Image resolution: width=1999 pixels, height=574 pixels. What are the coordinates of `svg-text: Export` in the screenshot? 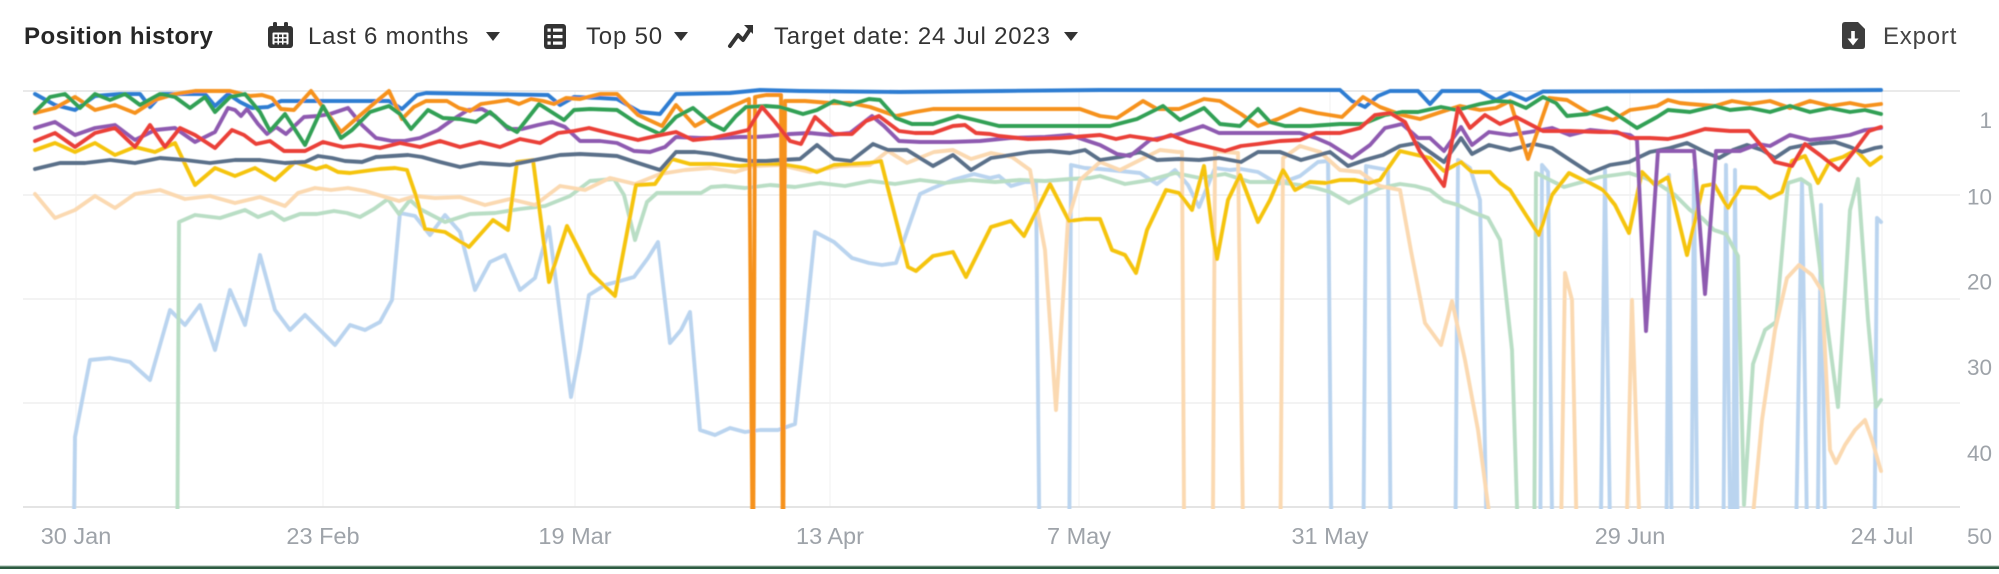 It's located at (1920, 36).